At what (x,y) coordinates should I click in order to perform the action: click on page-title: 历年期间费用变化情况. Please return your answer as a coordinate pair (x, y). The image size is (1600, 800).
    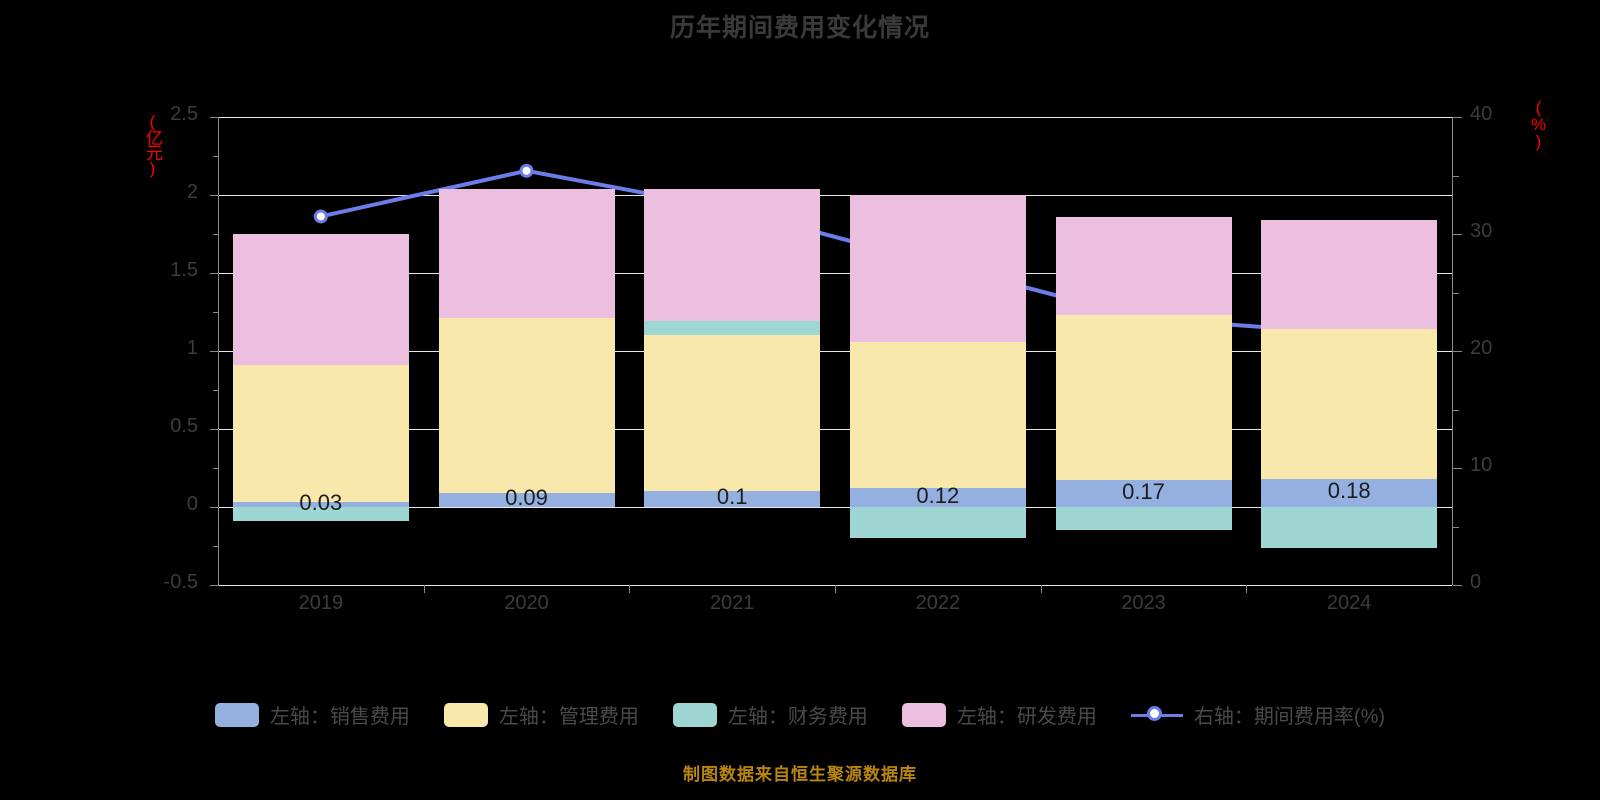
    Looking at the image, I should click on (799, 28).